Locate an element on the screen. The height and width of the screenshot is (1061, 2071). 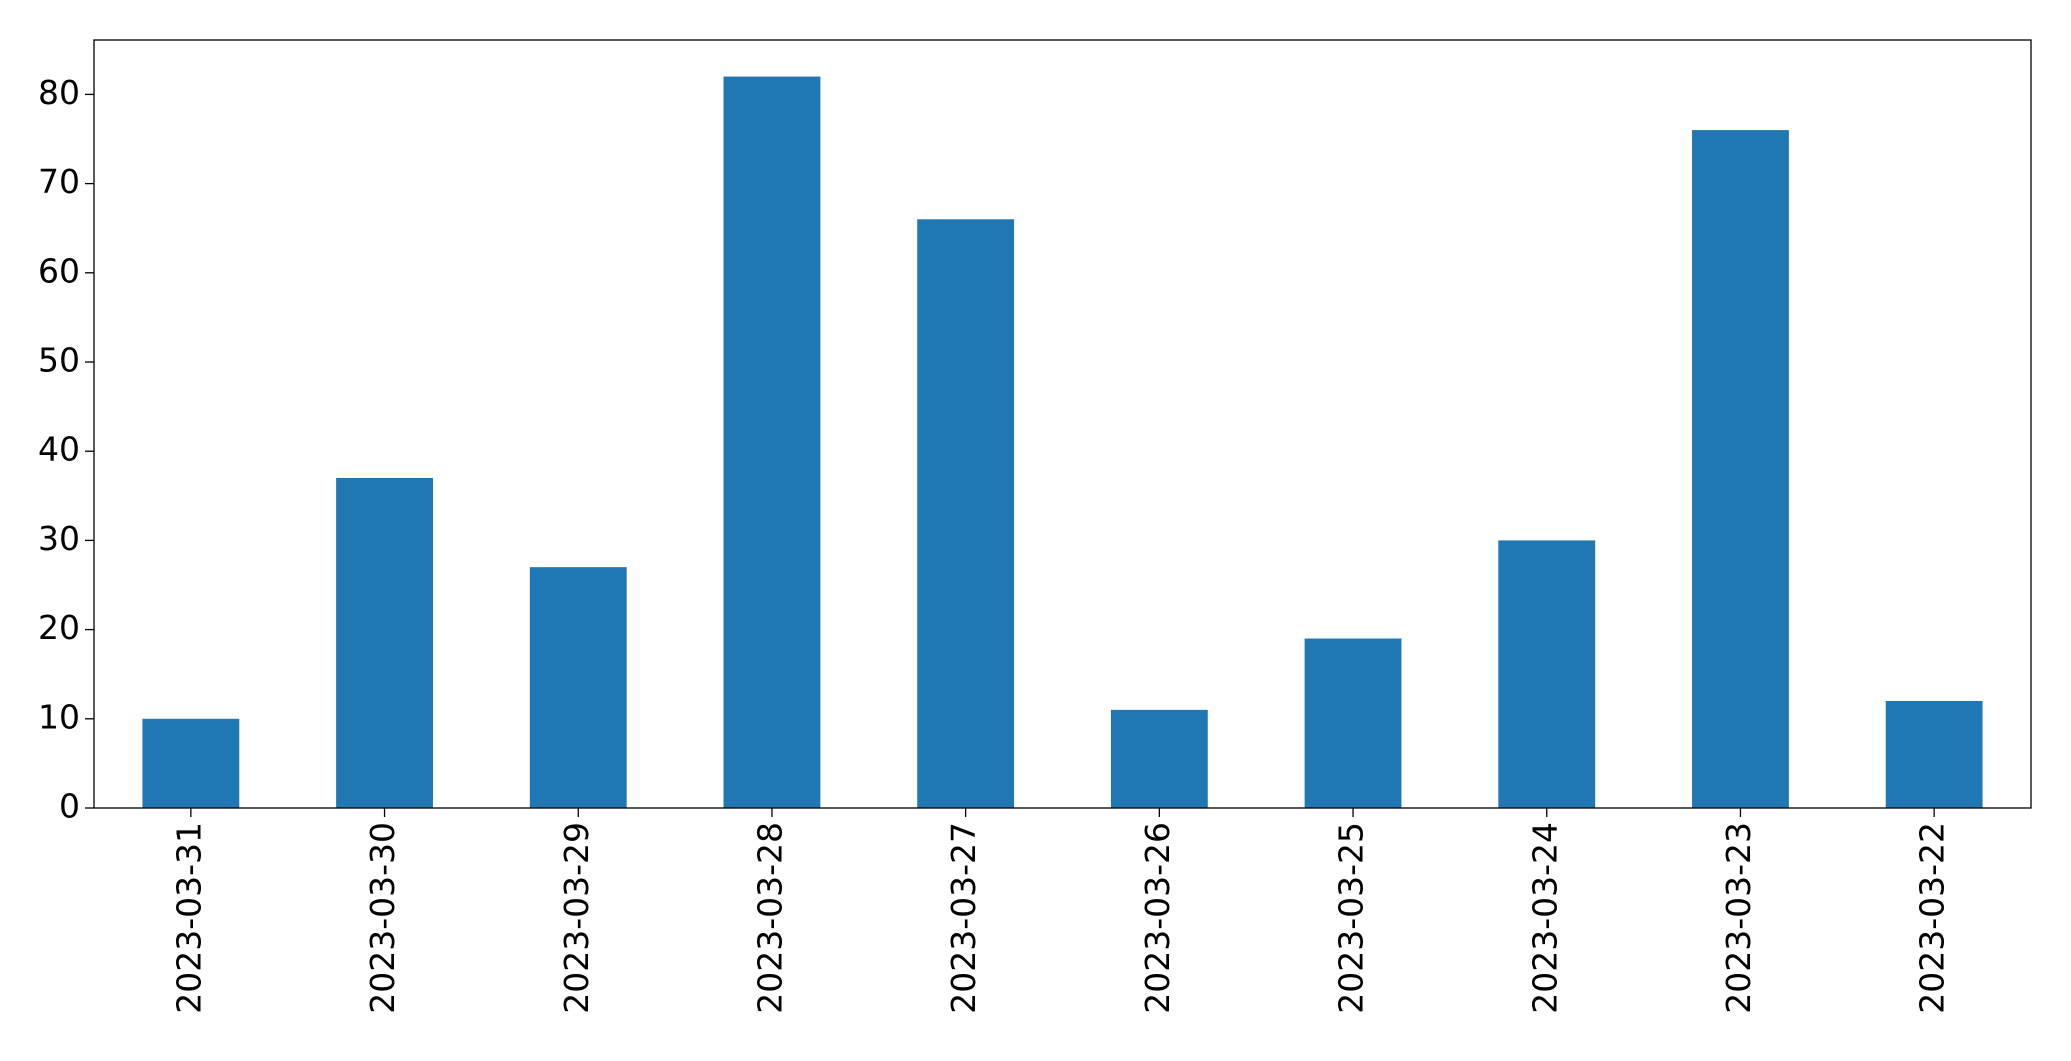
y-tick-label: 20 is located at coordinates (59, 627).